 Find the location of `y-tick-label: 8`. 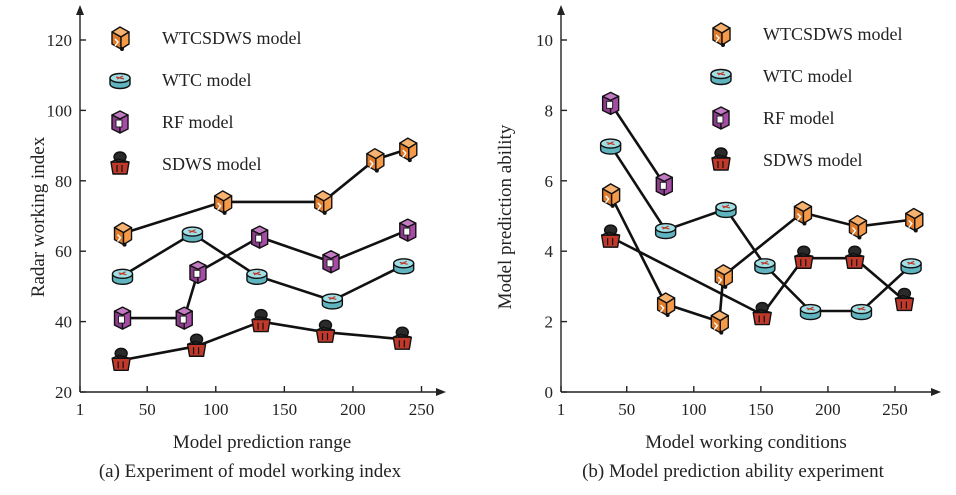

y-tick-label: 8 is located at coordinates (549, 110).